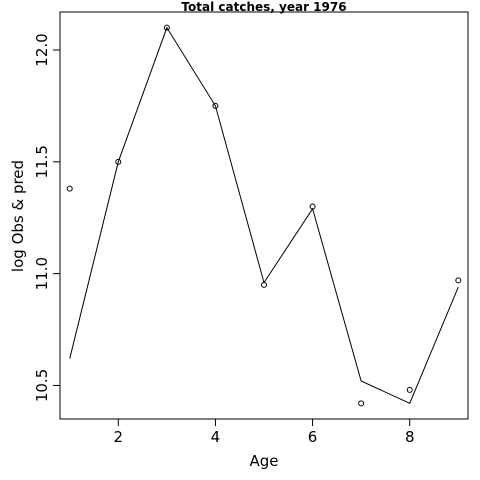 The width and height of the screenshot is (480, 480). What do you see at coordinates (264, 432) in the screenshot?
I see `x-axis: 2 4 6 8` at bounding box center [264, 432].